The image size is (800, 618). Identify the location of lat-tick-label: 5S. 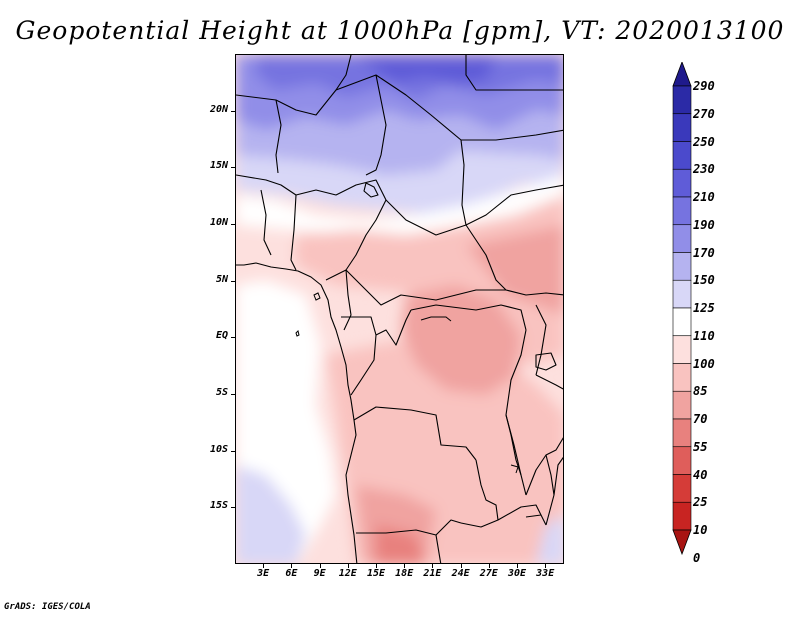
(221, 392).